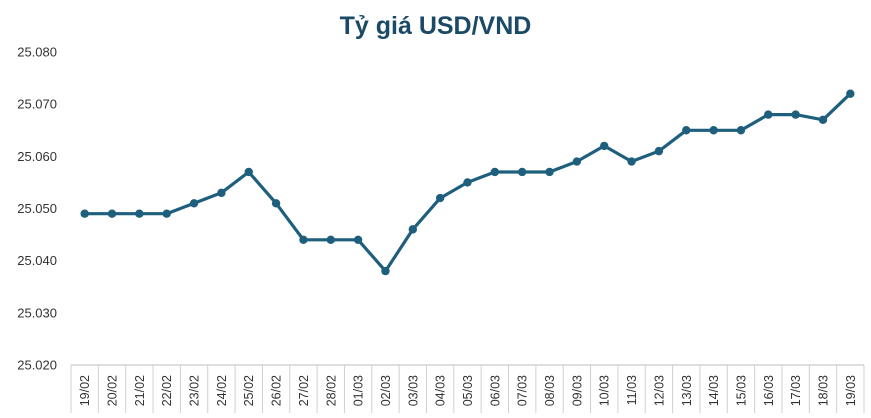 The image size is (871, 418). I want to click on x-tick-label: 06/03, so click(495, 390).